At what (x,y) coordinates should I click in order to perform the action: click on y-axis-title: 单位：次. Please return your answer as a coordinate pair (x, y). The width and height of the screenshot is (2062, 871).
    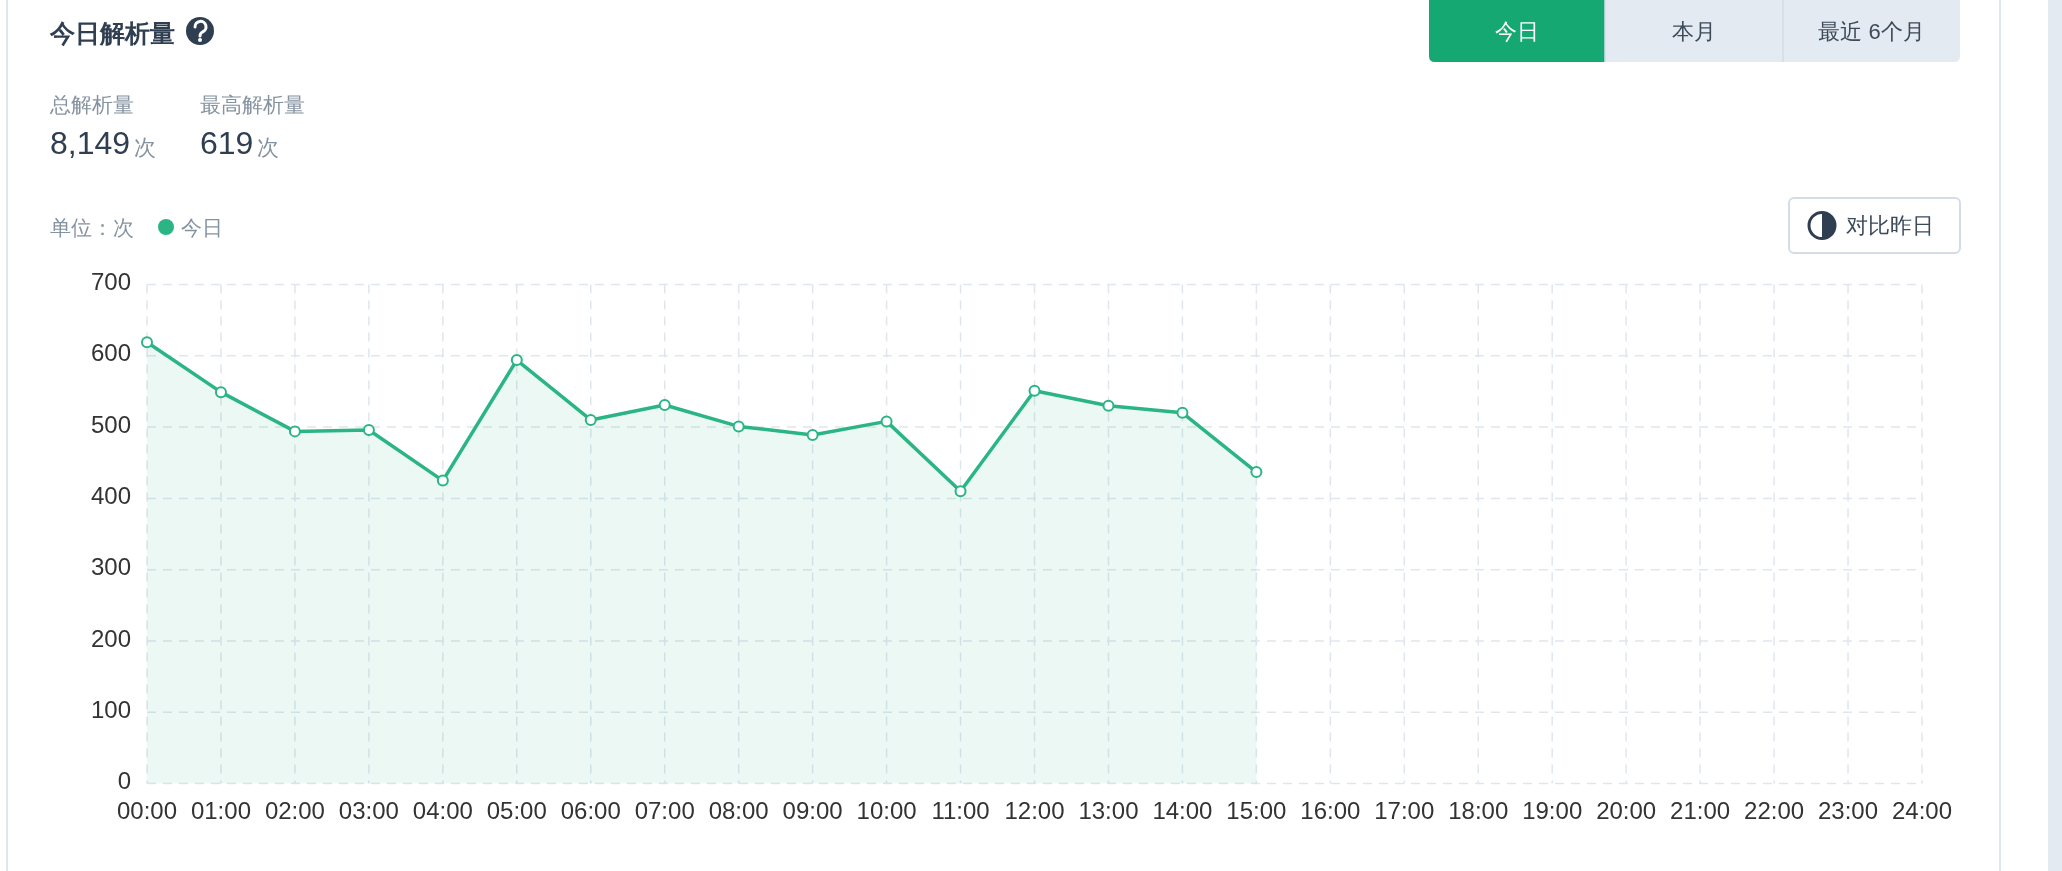
    Looking at the image, I should click on (92, 227).